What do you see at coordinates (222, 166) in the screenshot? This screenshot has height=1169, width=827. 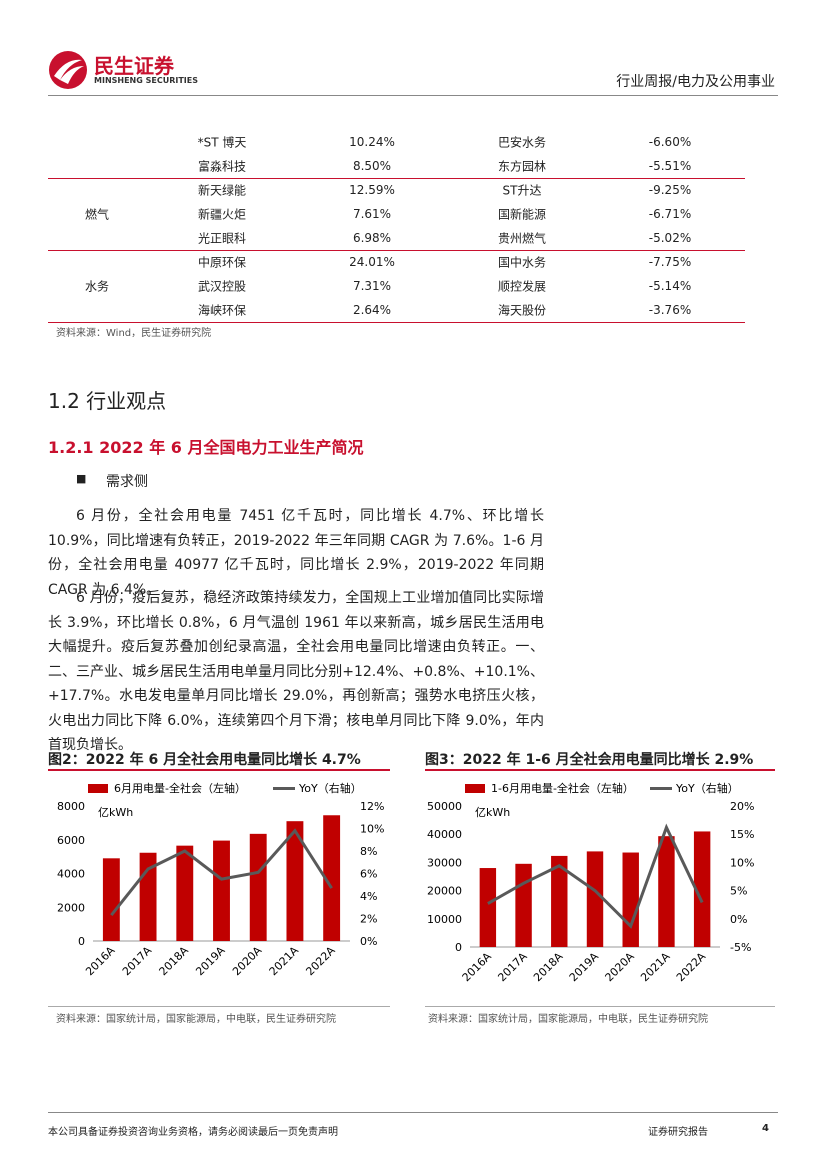 I see `table-cell: 富淼科技` at bounding box center [222, 166].